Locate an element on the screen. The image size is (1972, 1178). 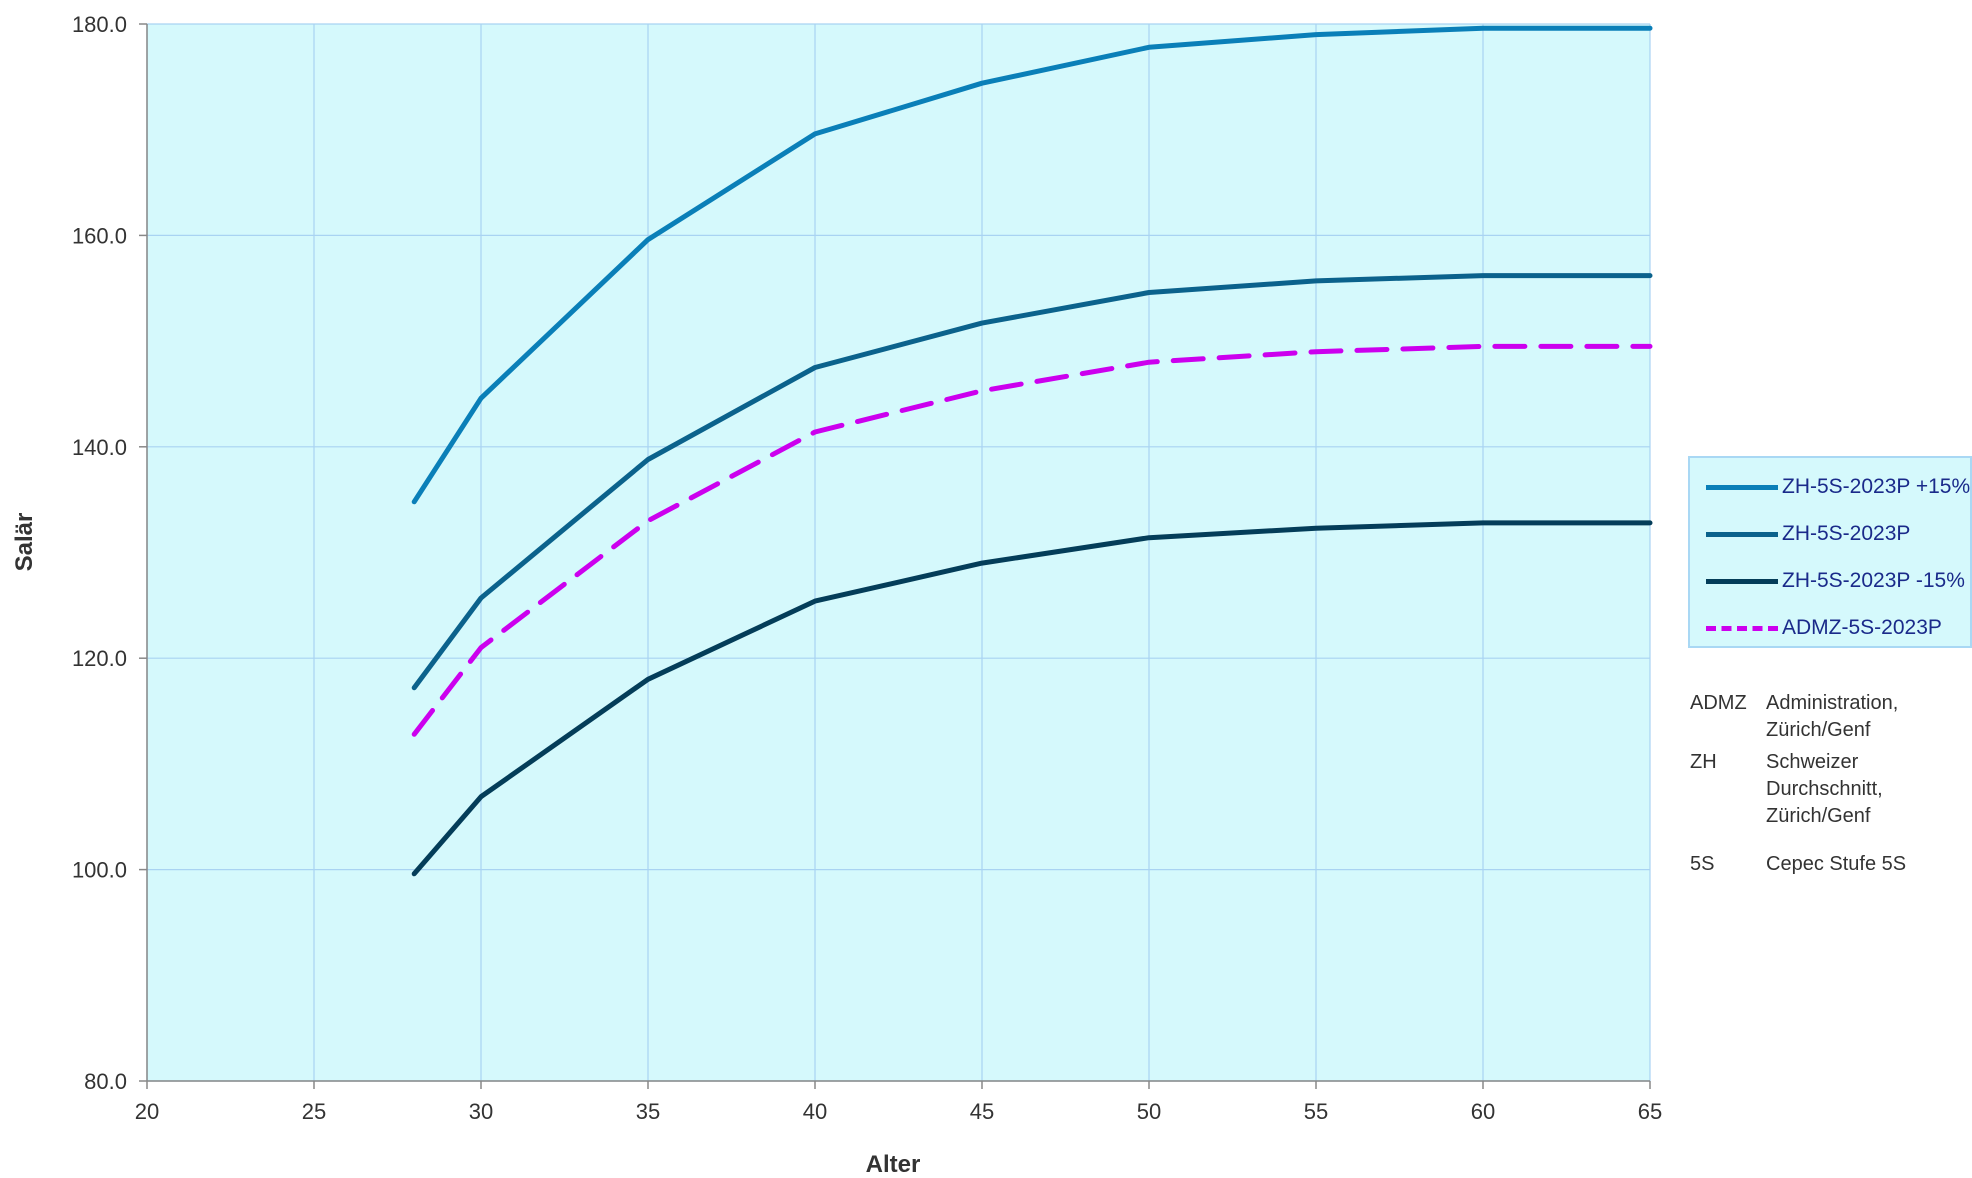
y-axis-title: Salär is located at coordinates (24, 542).